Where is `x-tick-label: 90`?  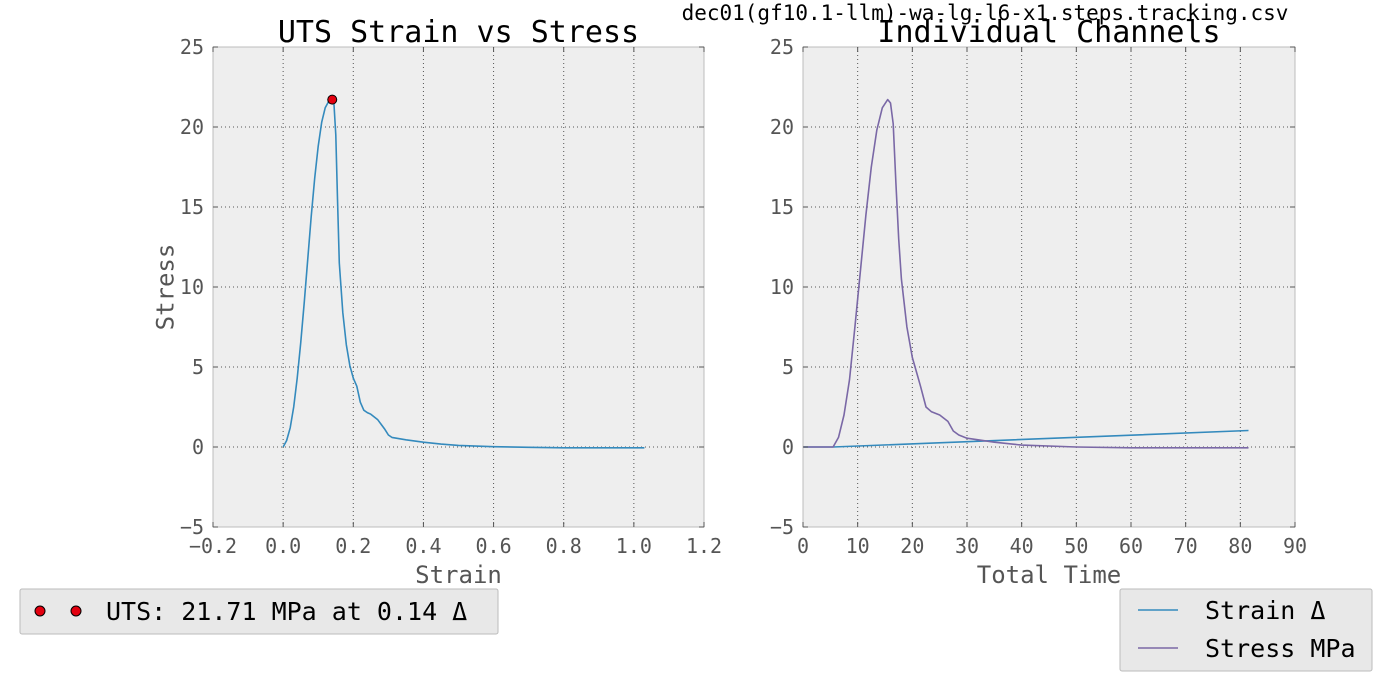
x-tick-label: 90 is located at coordinates (1295, 546).